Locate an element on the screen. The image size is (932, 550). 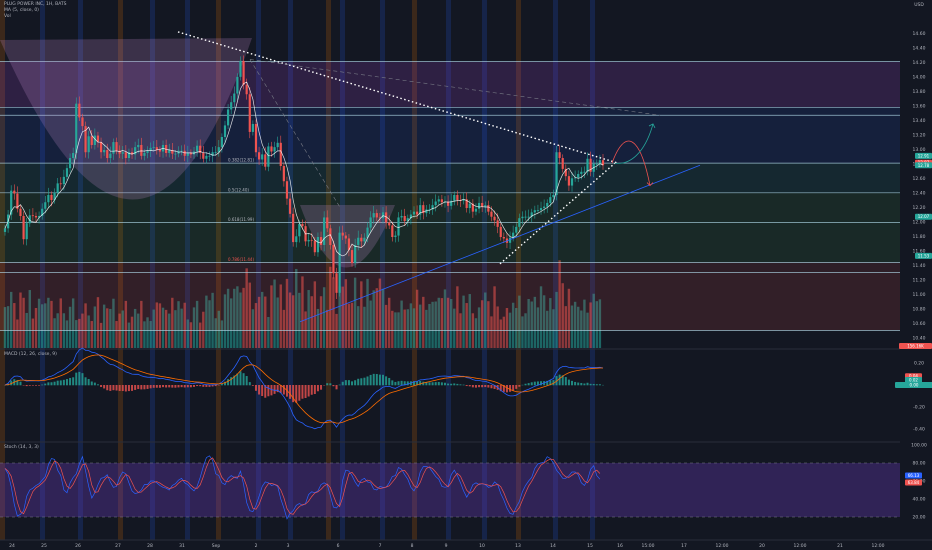
time-tick: 21 is located at coordinates (840, 546).